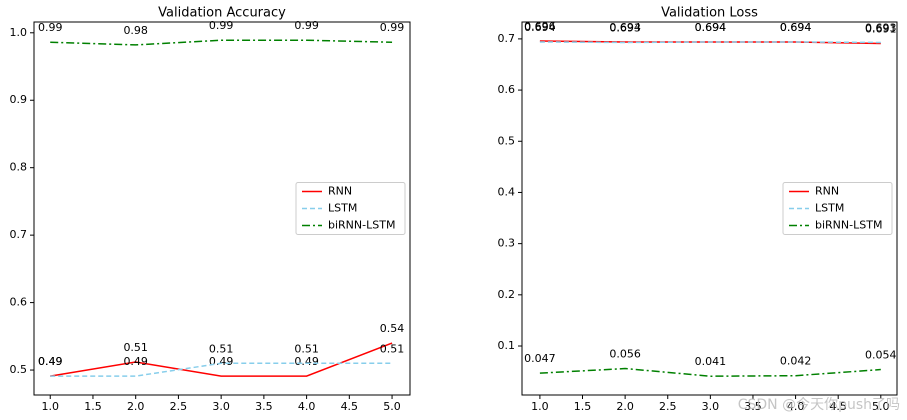 The image size is (907, 420). Describe the element at coordinates (709, 13) in the screenshot. I see `chart-title: Validation Loss` at that location.